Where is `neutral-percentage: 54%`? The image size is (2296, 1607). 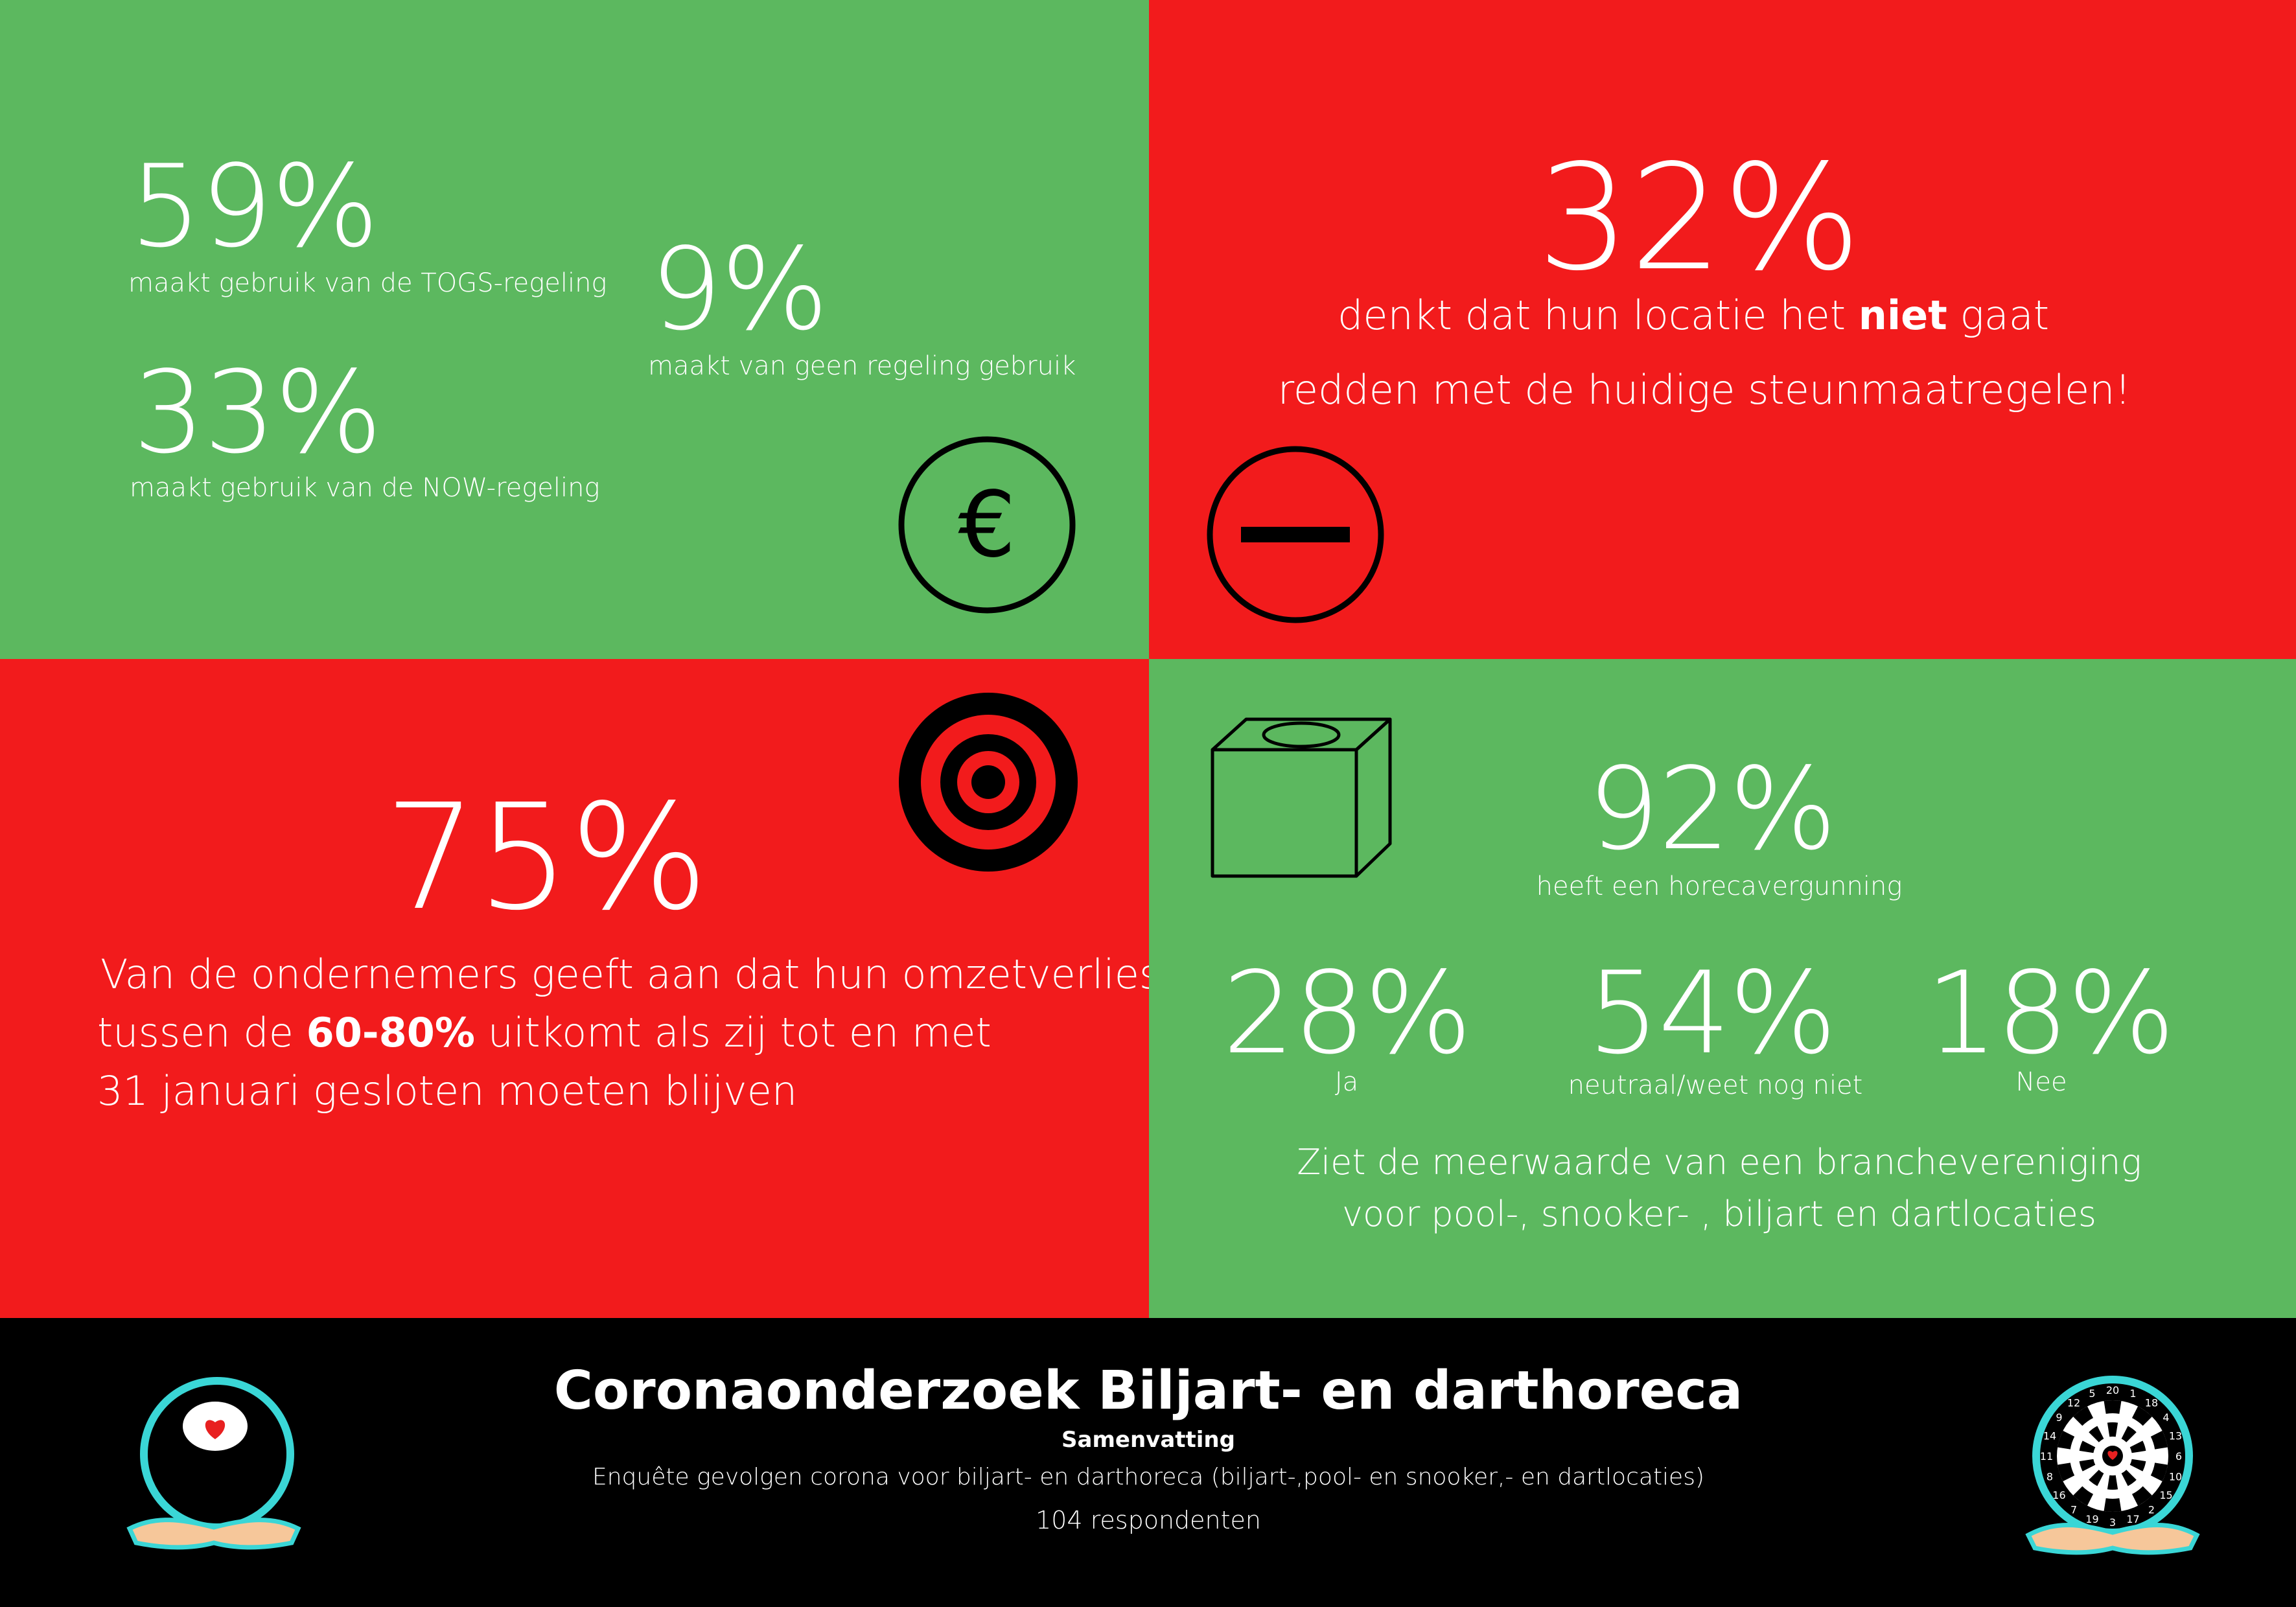 neutral-percentage: 54% is located at coordinates (1712, 1014).